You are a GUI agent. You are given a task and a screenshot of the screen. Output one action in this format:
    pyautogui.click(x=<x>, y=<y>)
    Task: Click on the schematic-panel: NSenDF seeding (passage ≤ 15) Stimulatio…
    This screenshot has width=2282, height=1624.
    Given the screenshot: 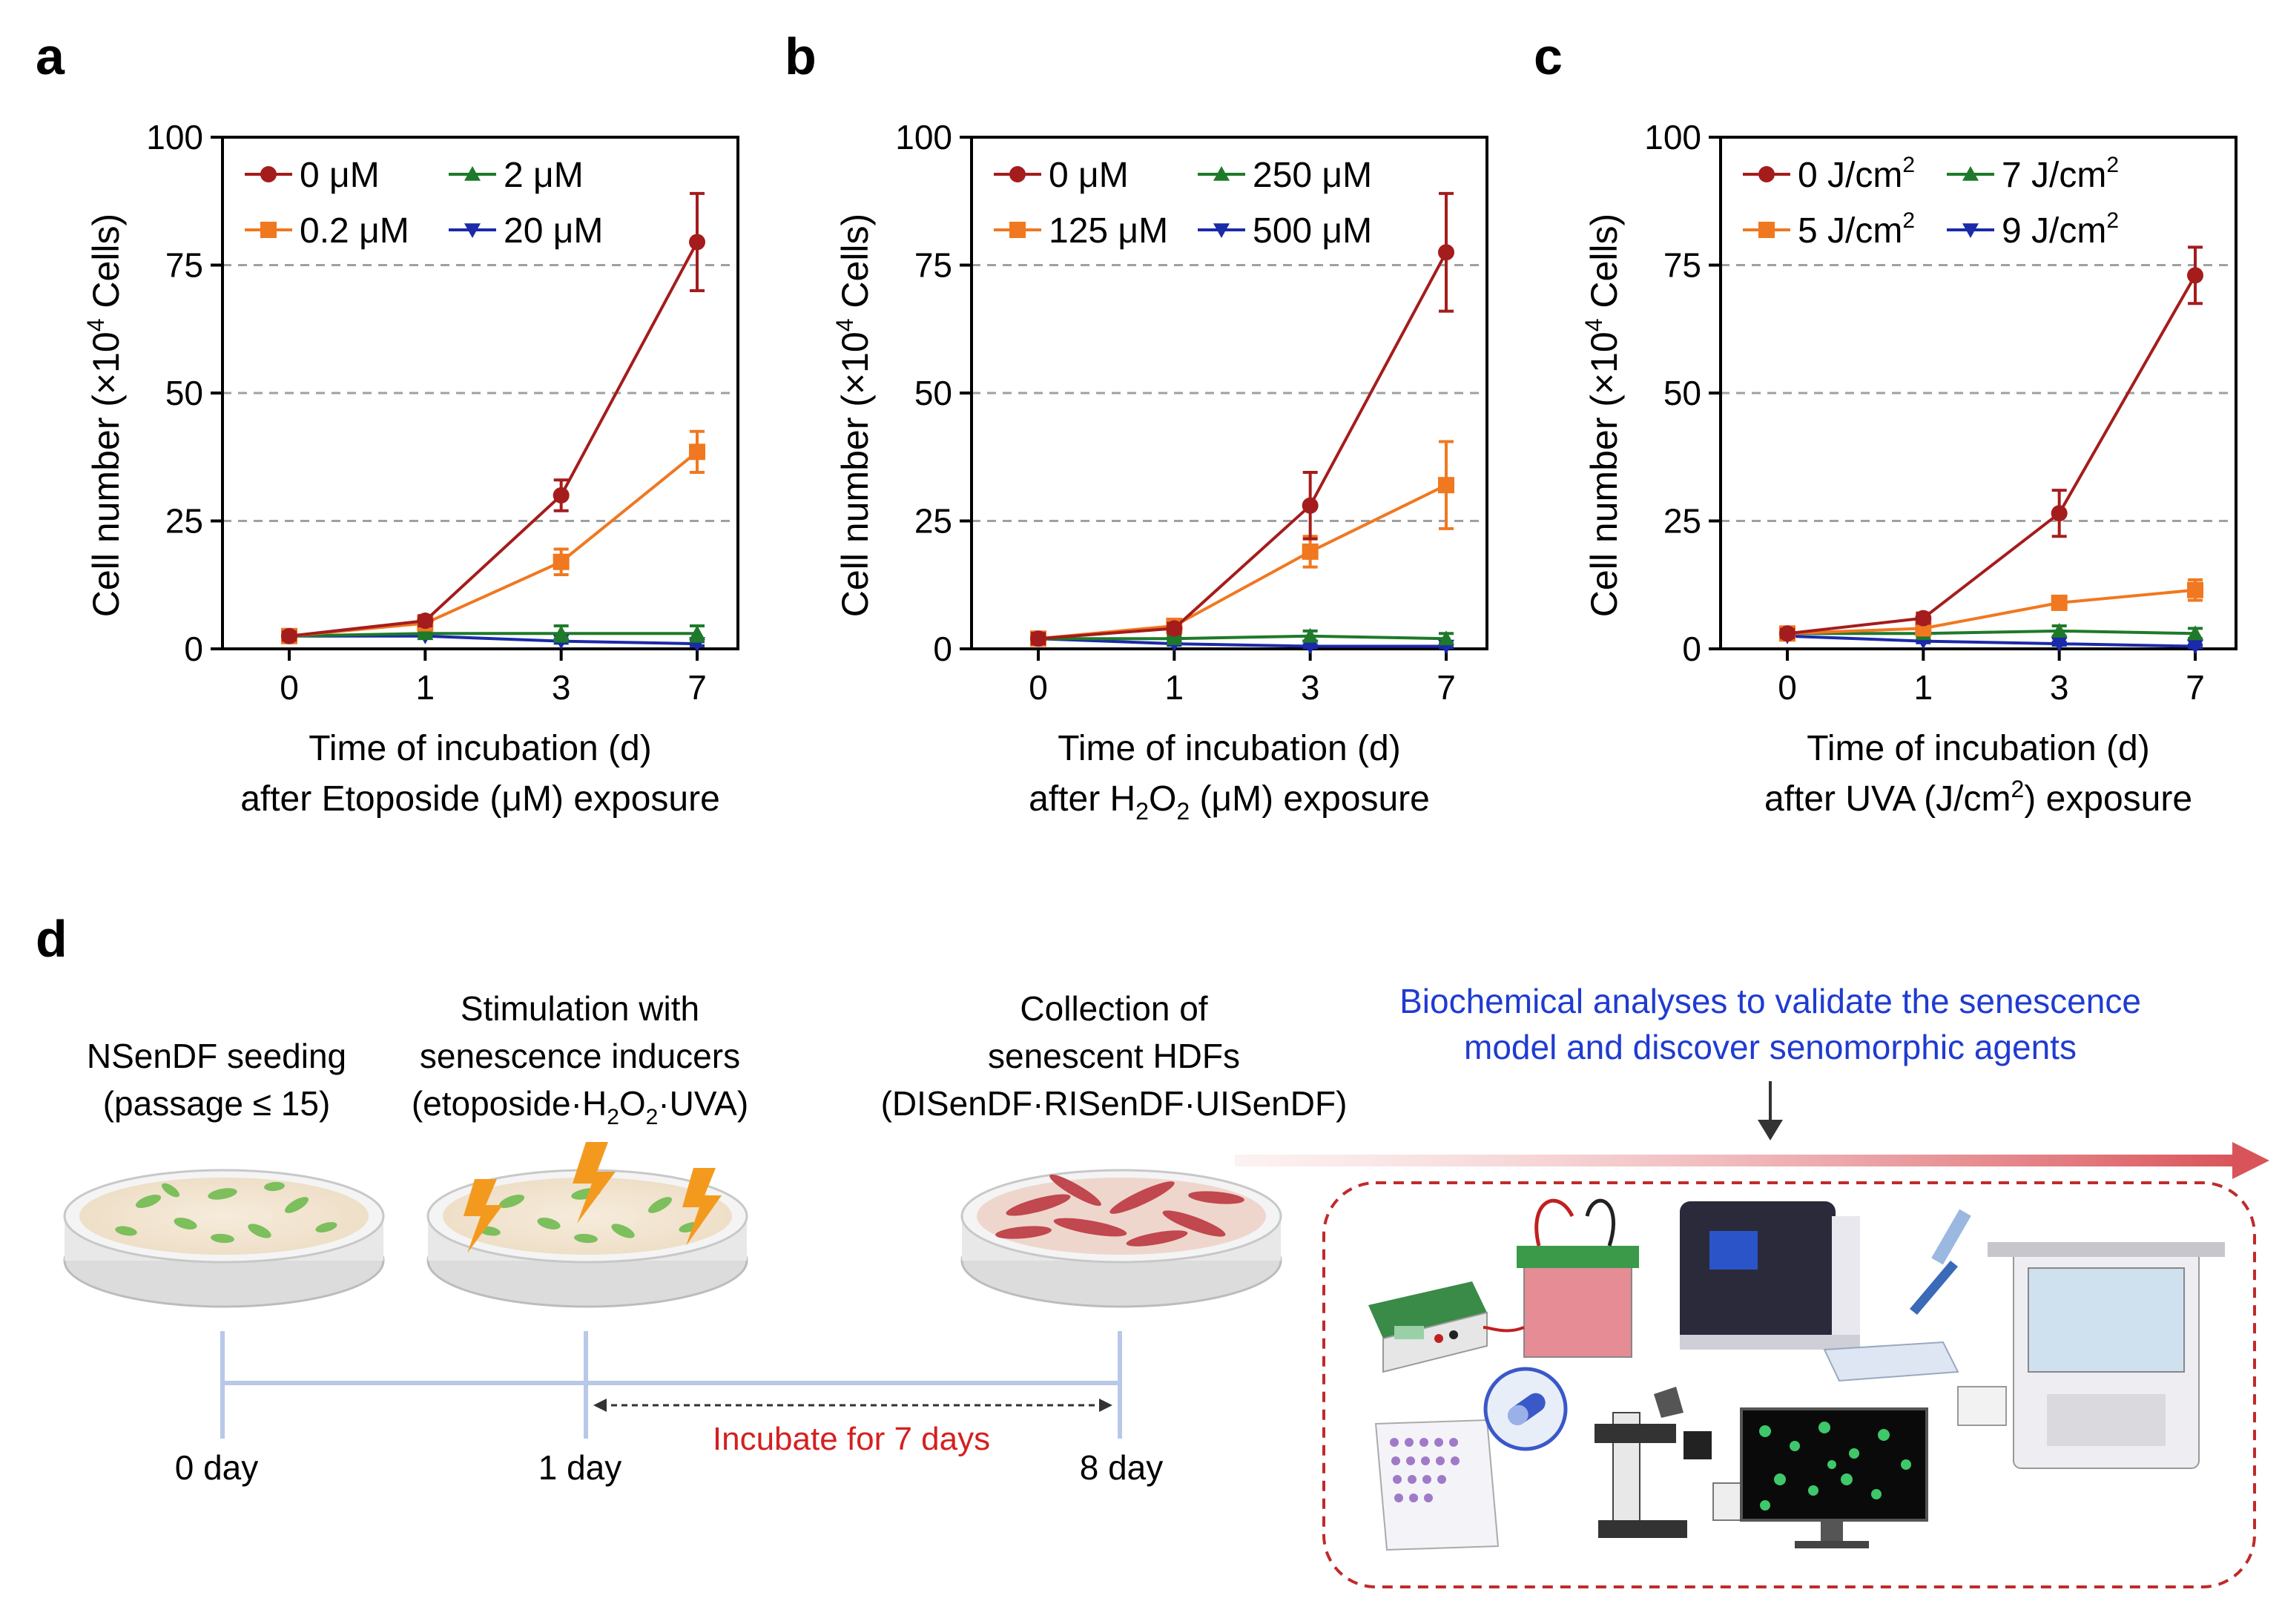 What is the action you would take?
    pyautogui.click(x=1114, y=1056)
    